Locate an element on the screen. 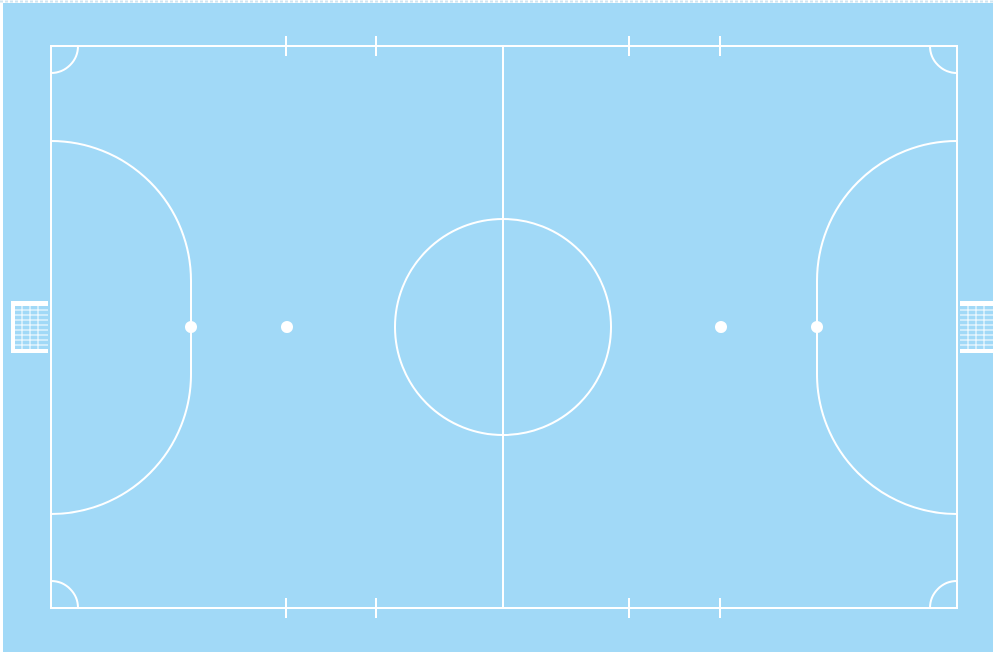  goal-net-bg is located at coordinates (31, 327).